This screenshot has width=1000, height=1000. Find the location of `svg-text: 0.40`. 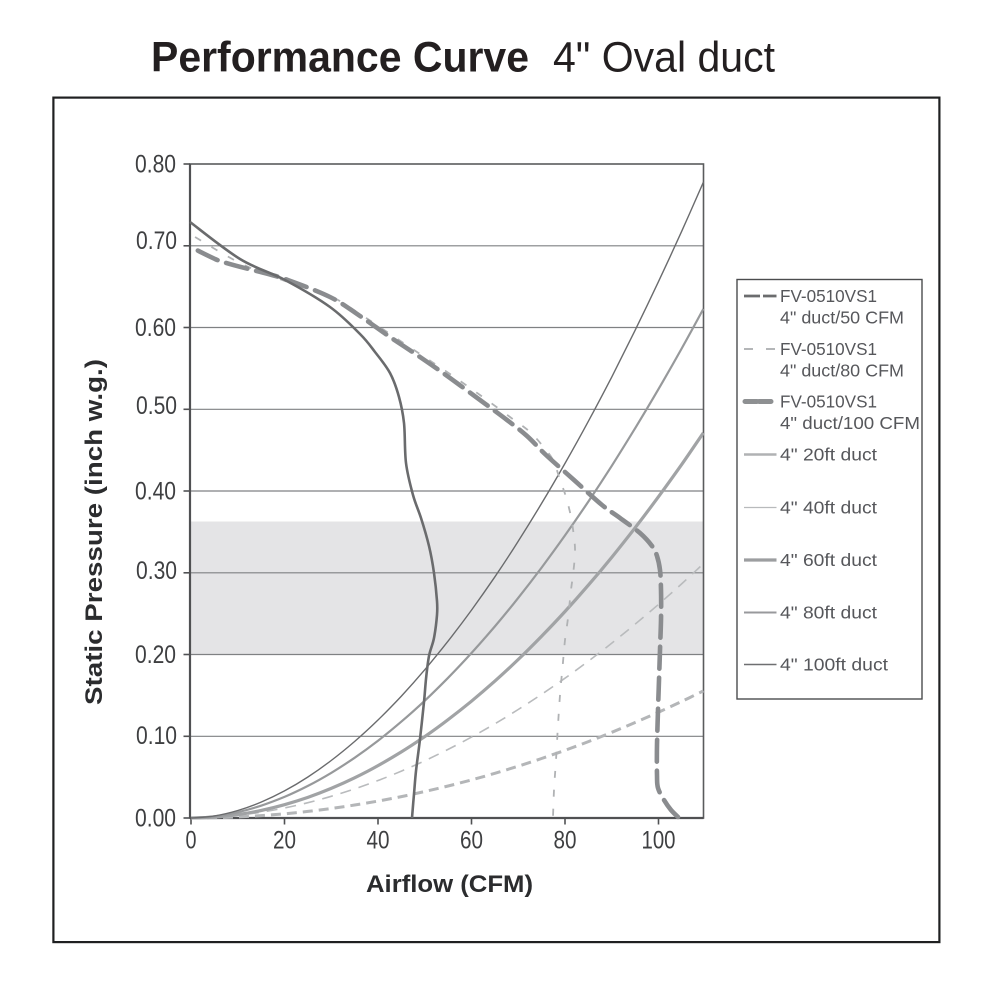

svg-text: 0.40 is located at coordinates (155, 492).